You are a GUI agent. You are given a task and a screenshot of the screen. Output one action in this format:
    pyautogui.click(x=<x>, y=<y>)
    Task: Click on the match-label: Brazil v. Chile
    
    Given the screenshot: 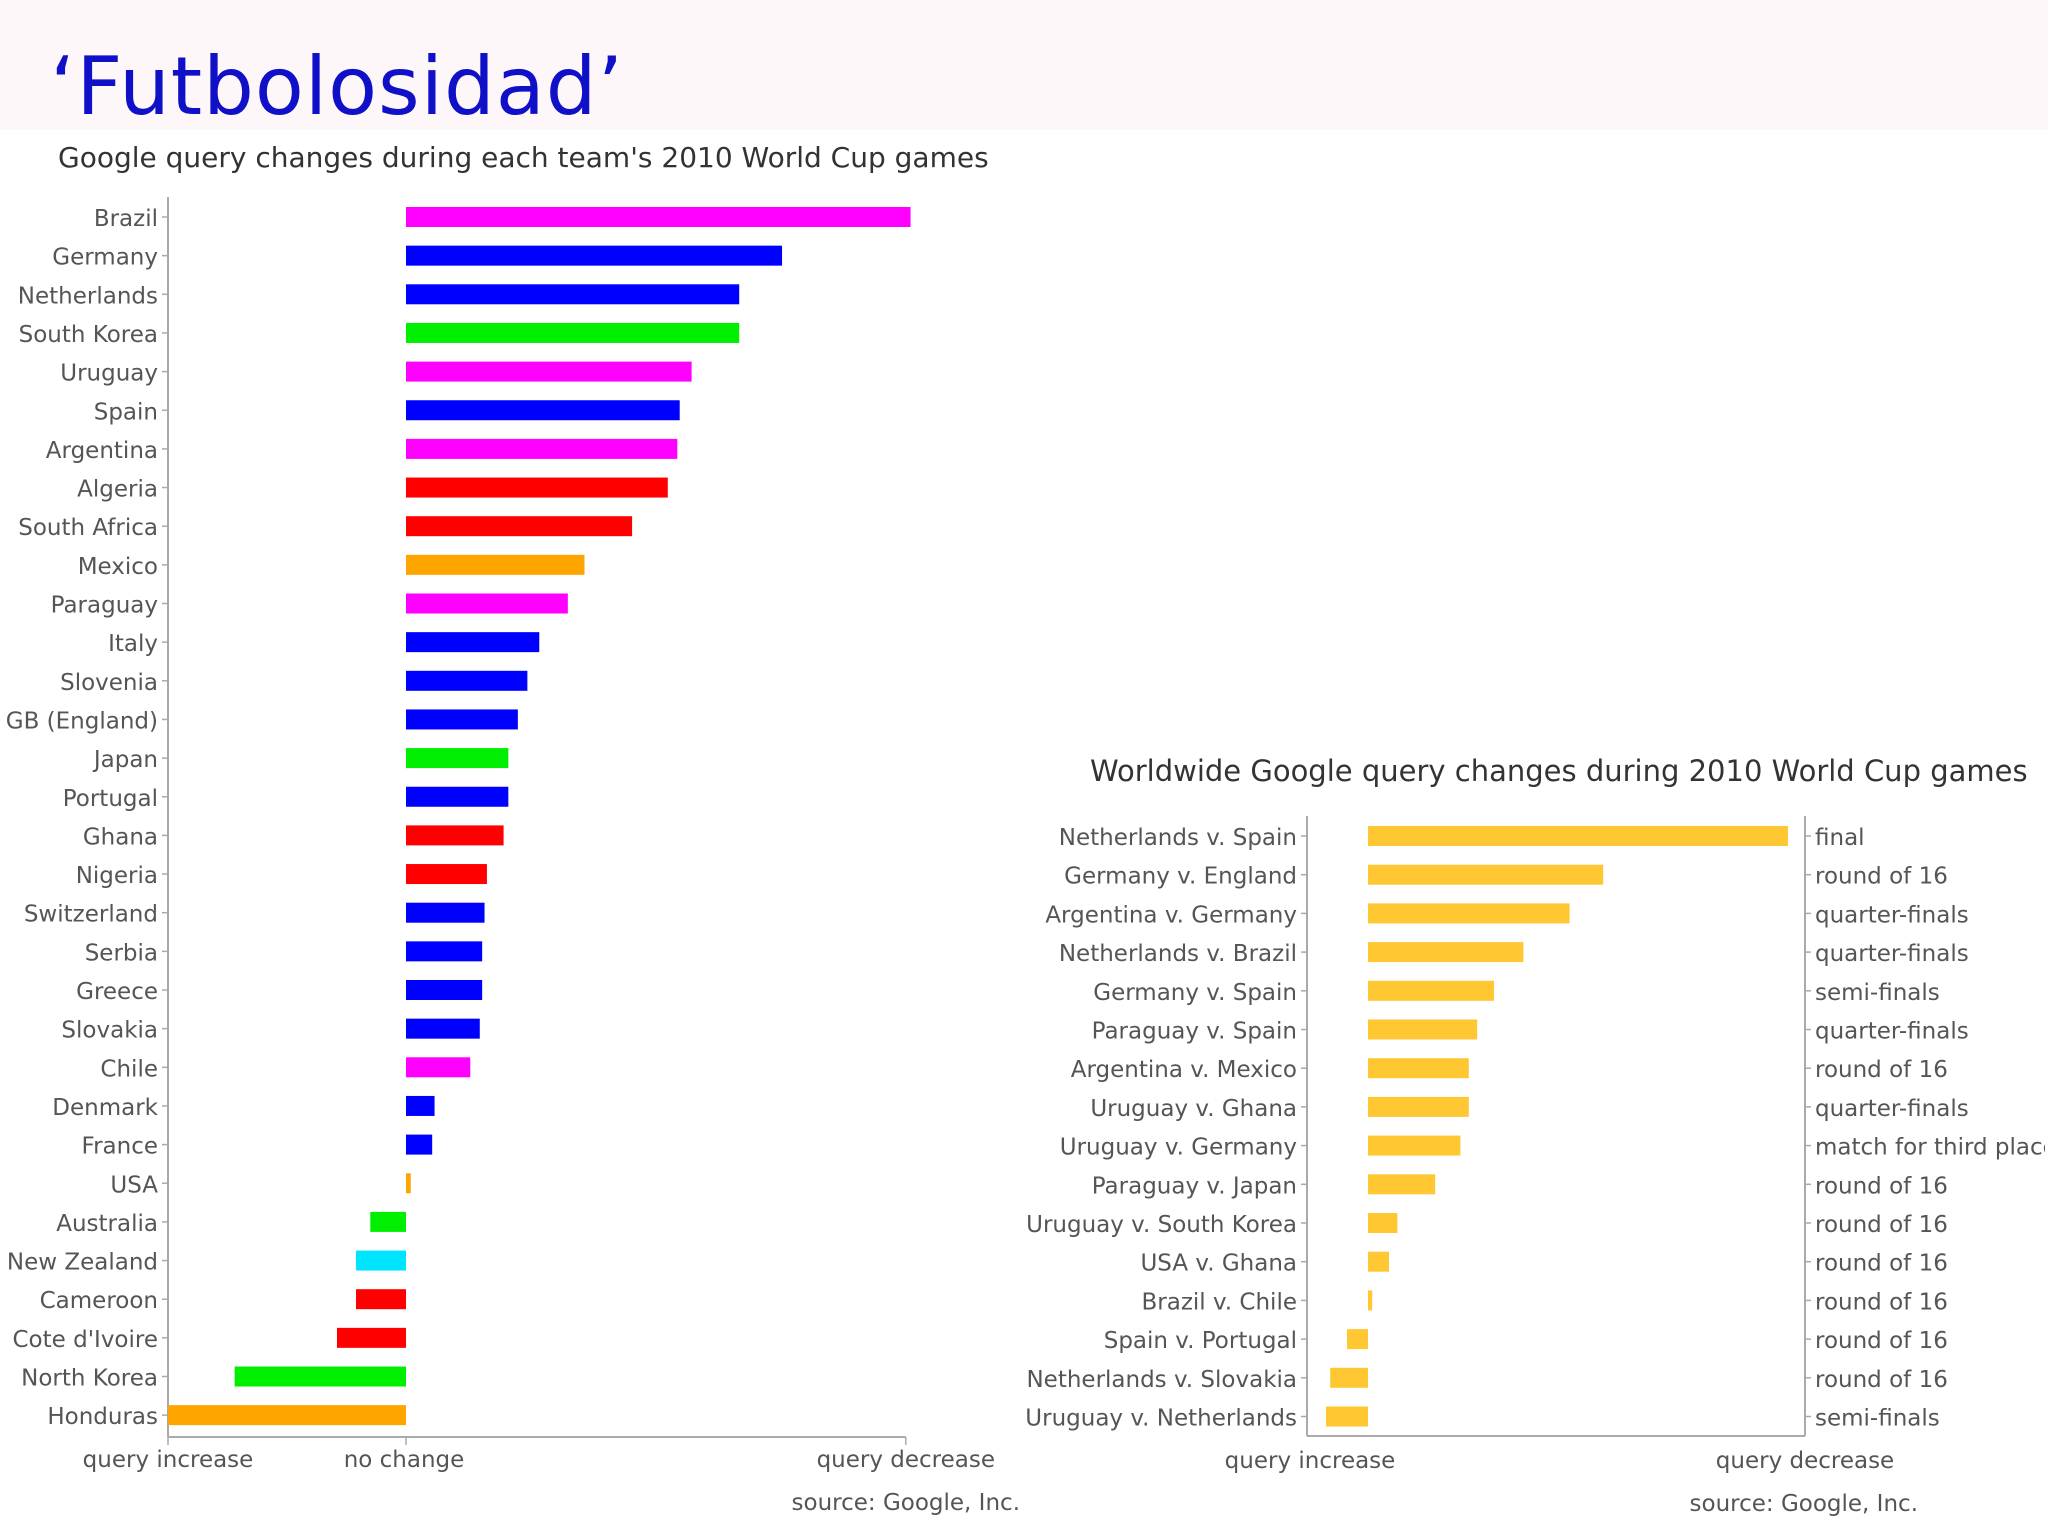 What is the action you would take?
    pyautogui.click(x=1219, y=1302)
    